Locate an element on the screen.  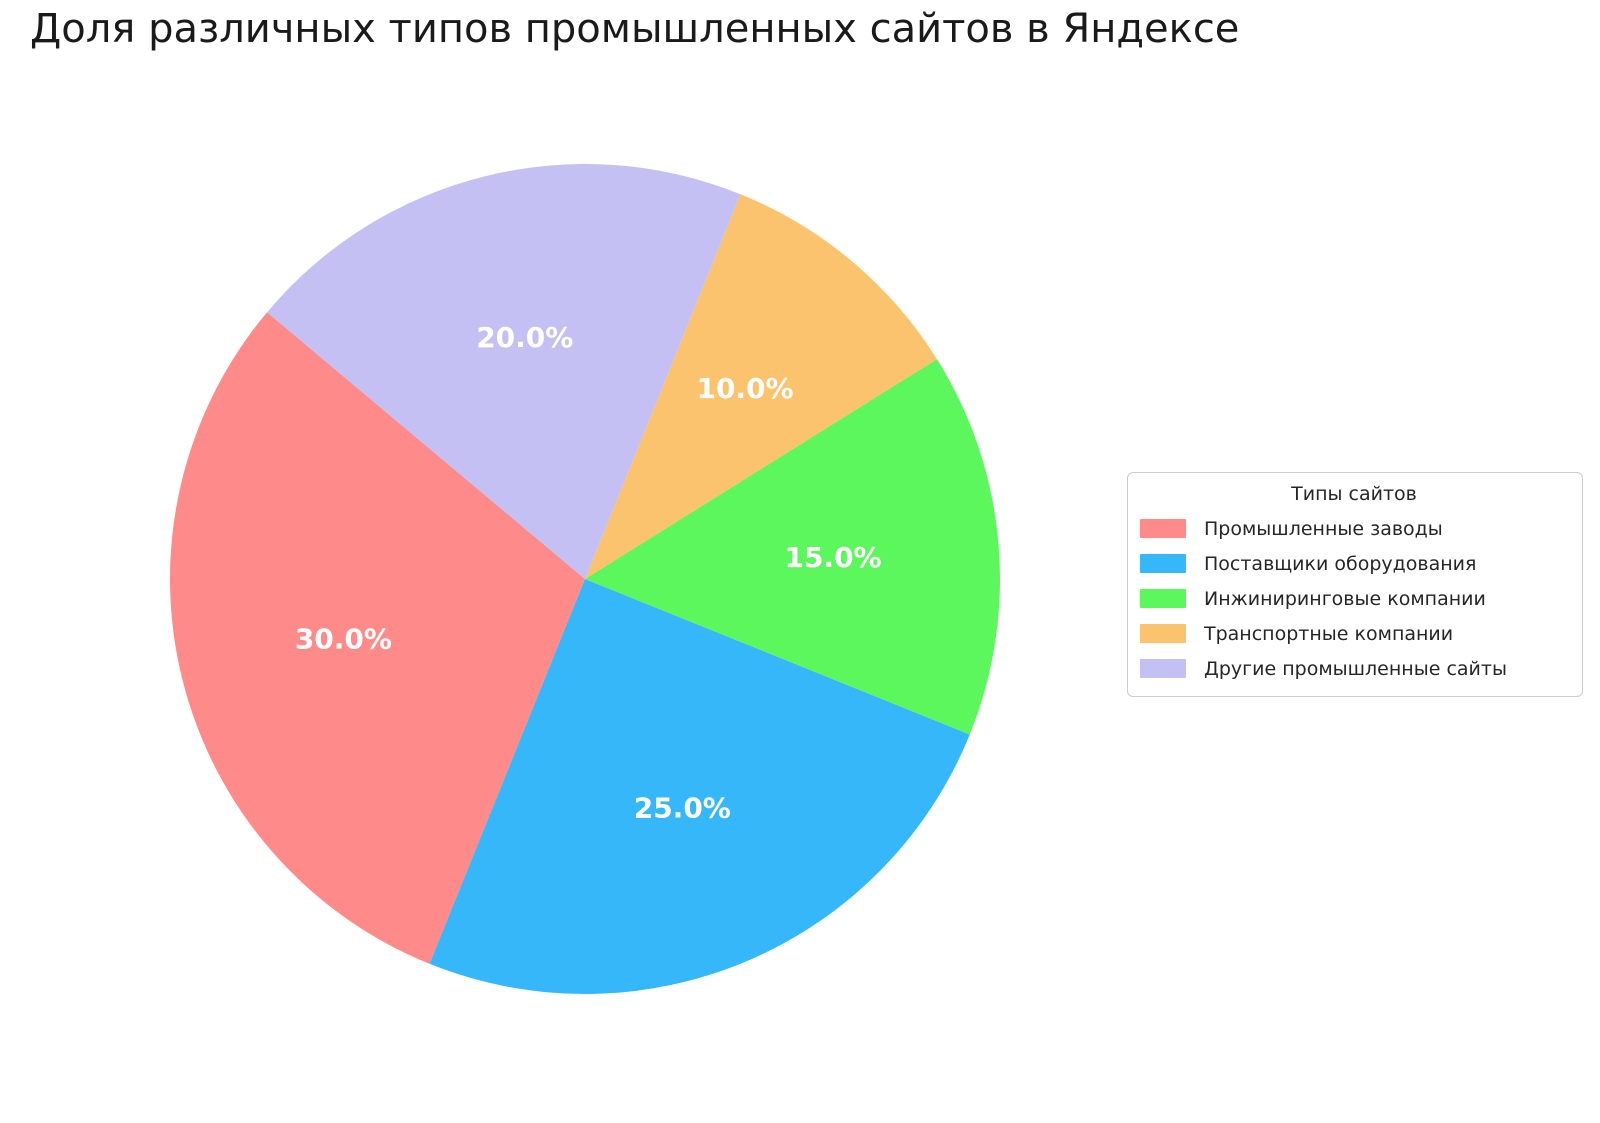
legend-item: Другие промышленные сайты is located at coordinates (1354, 668).